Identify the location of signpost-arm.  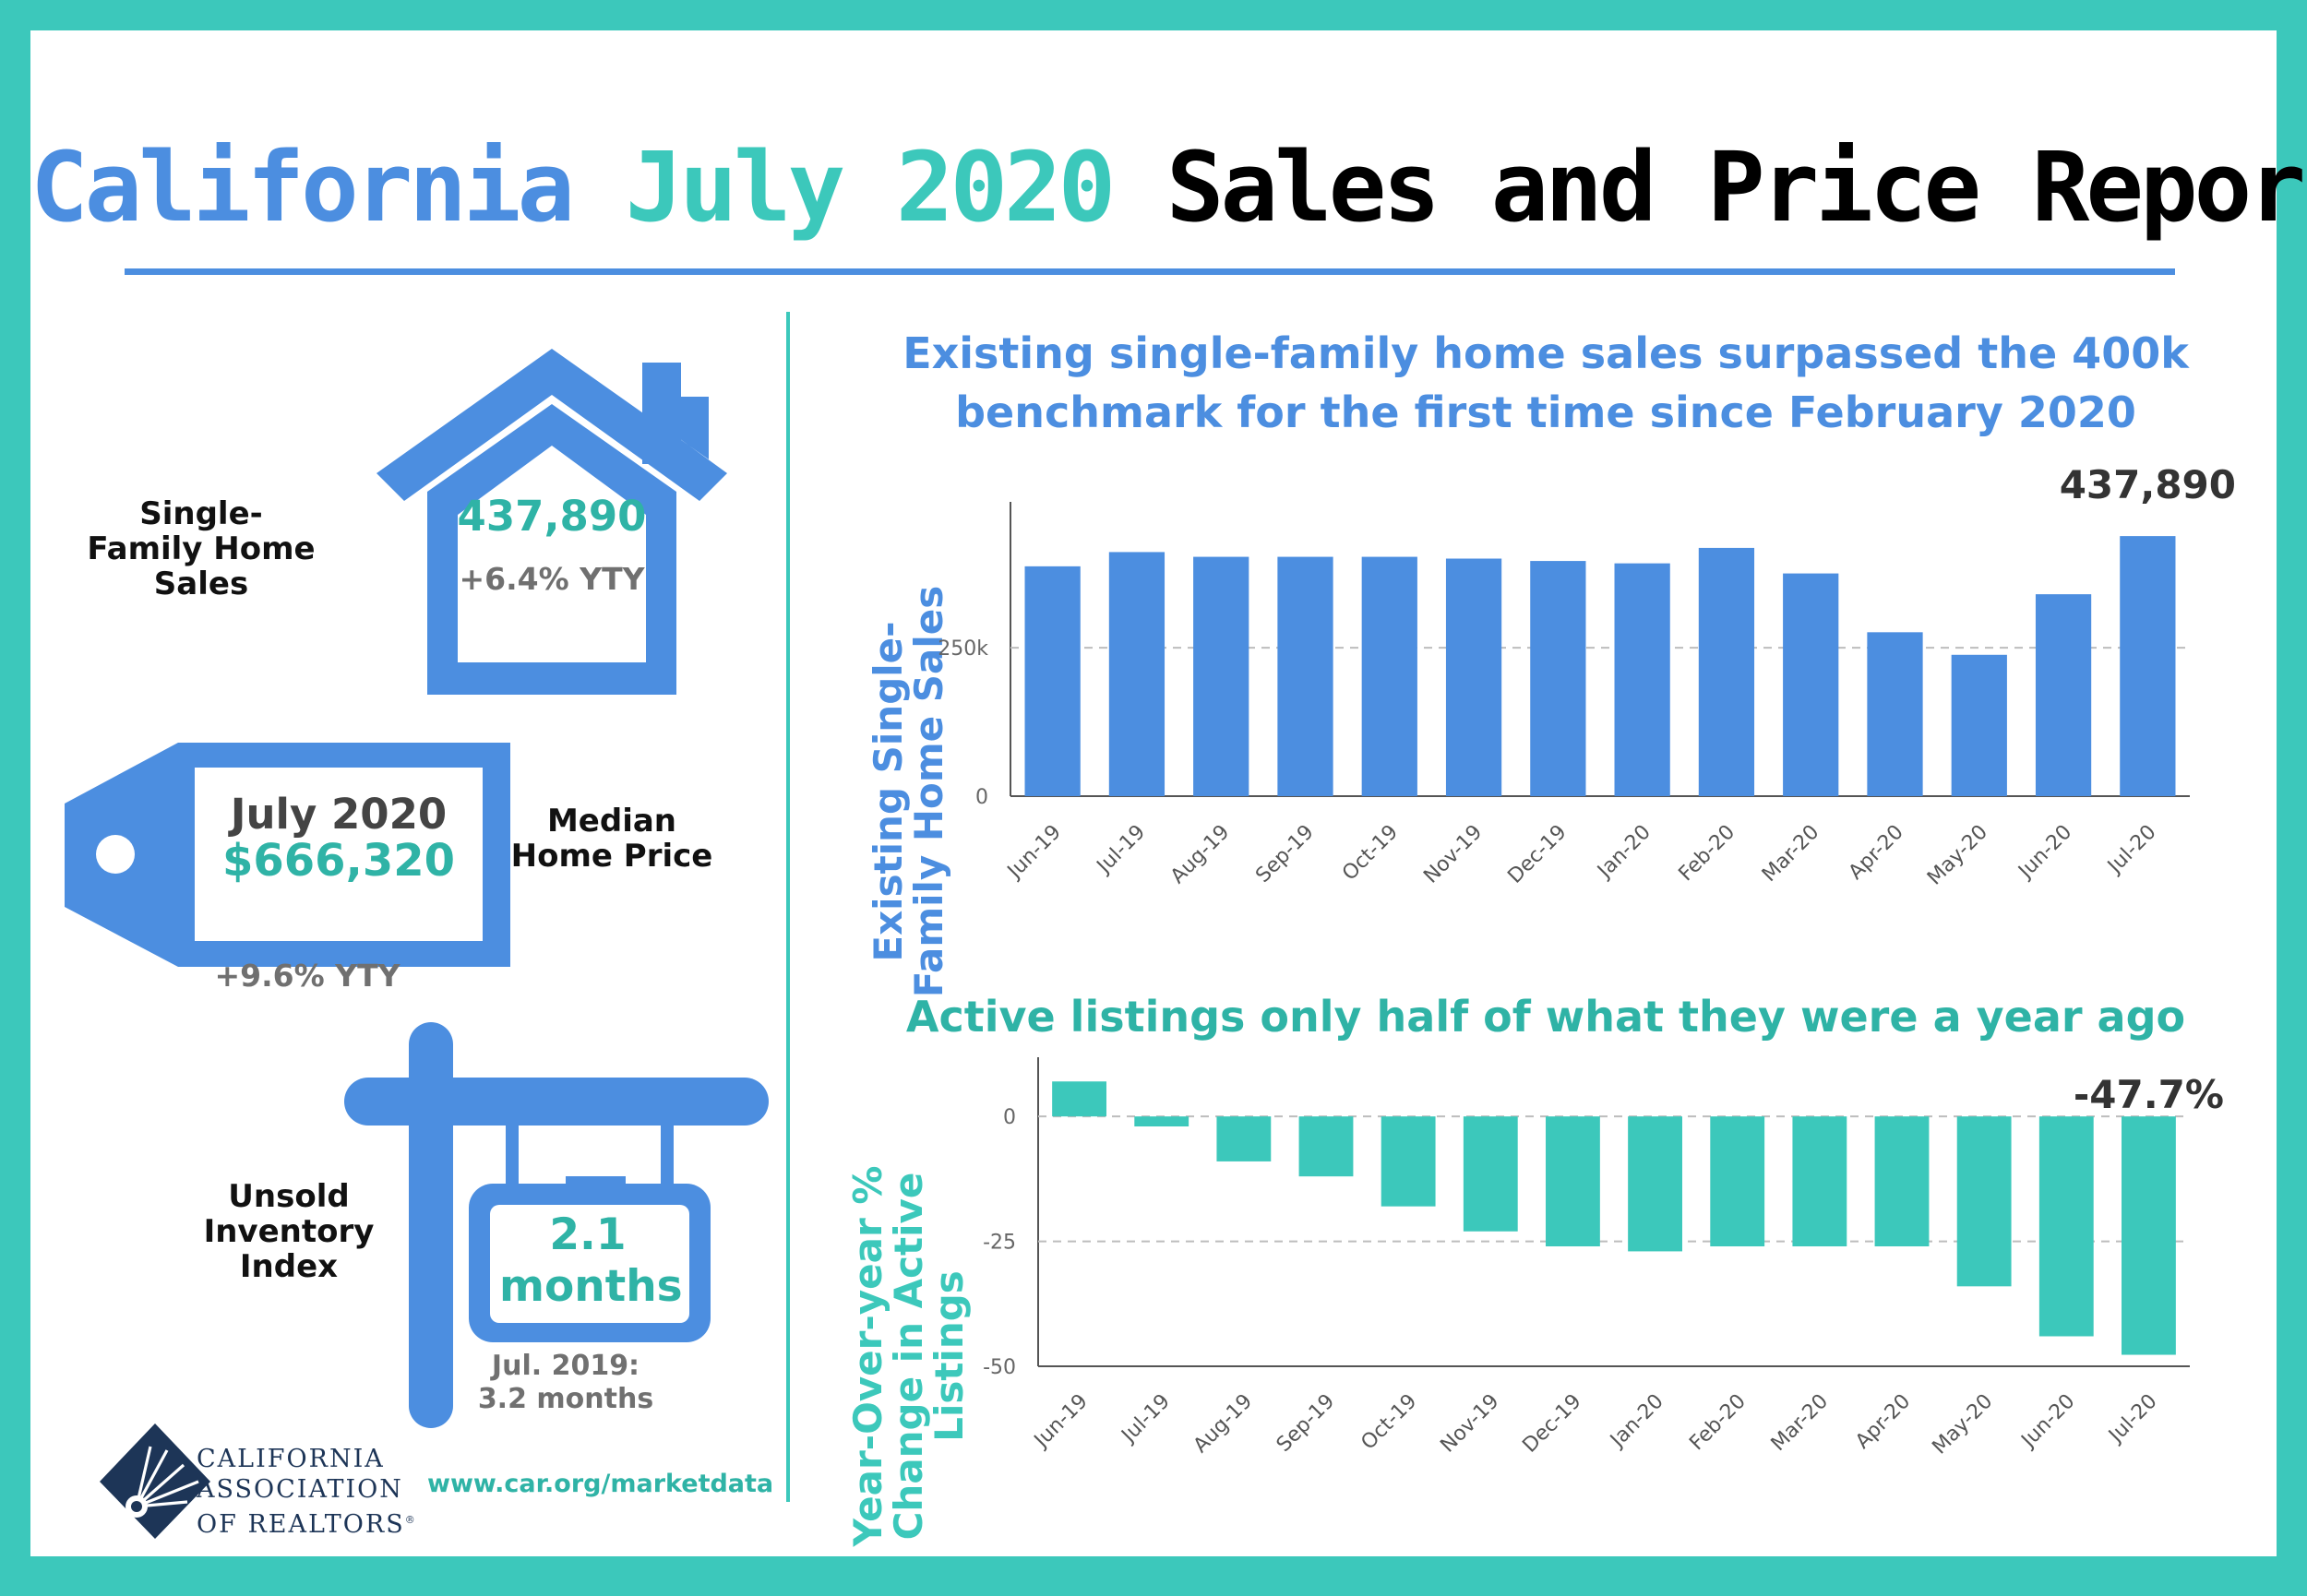
(556, 1102).